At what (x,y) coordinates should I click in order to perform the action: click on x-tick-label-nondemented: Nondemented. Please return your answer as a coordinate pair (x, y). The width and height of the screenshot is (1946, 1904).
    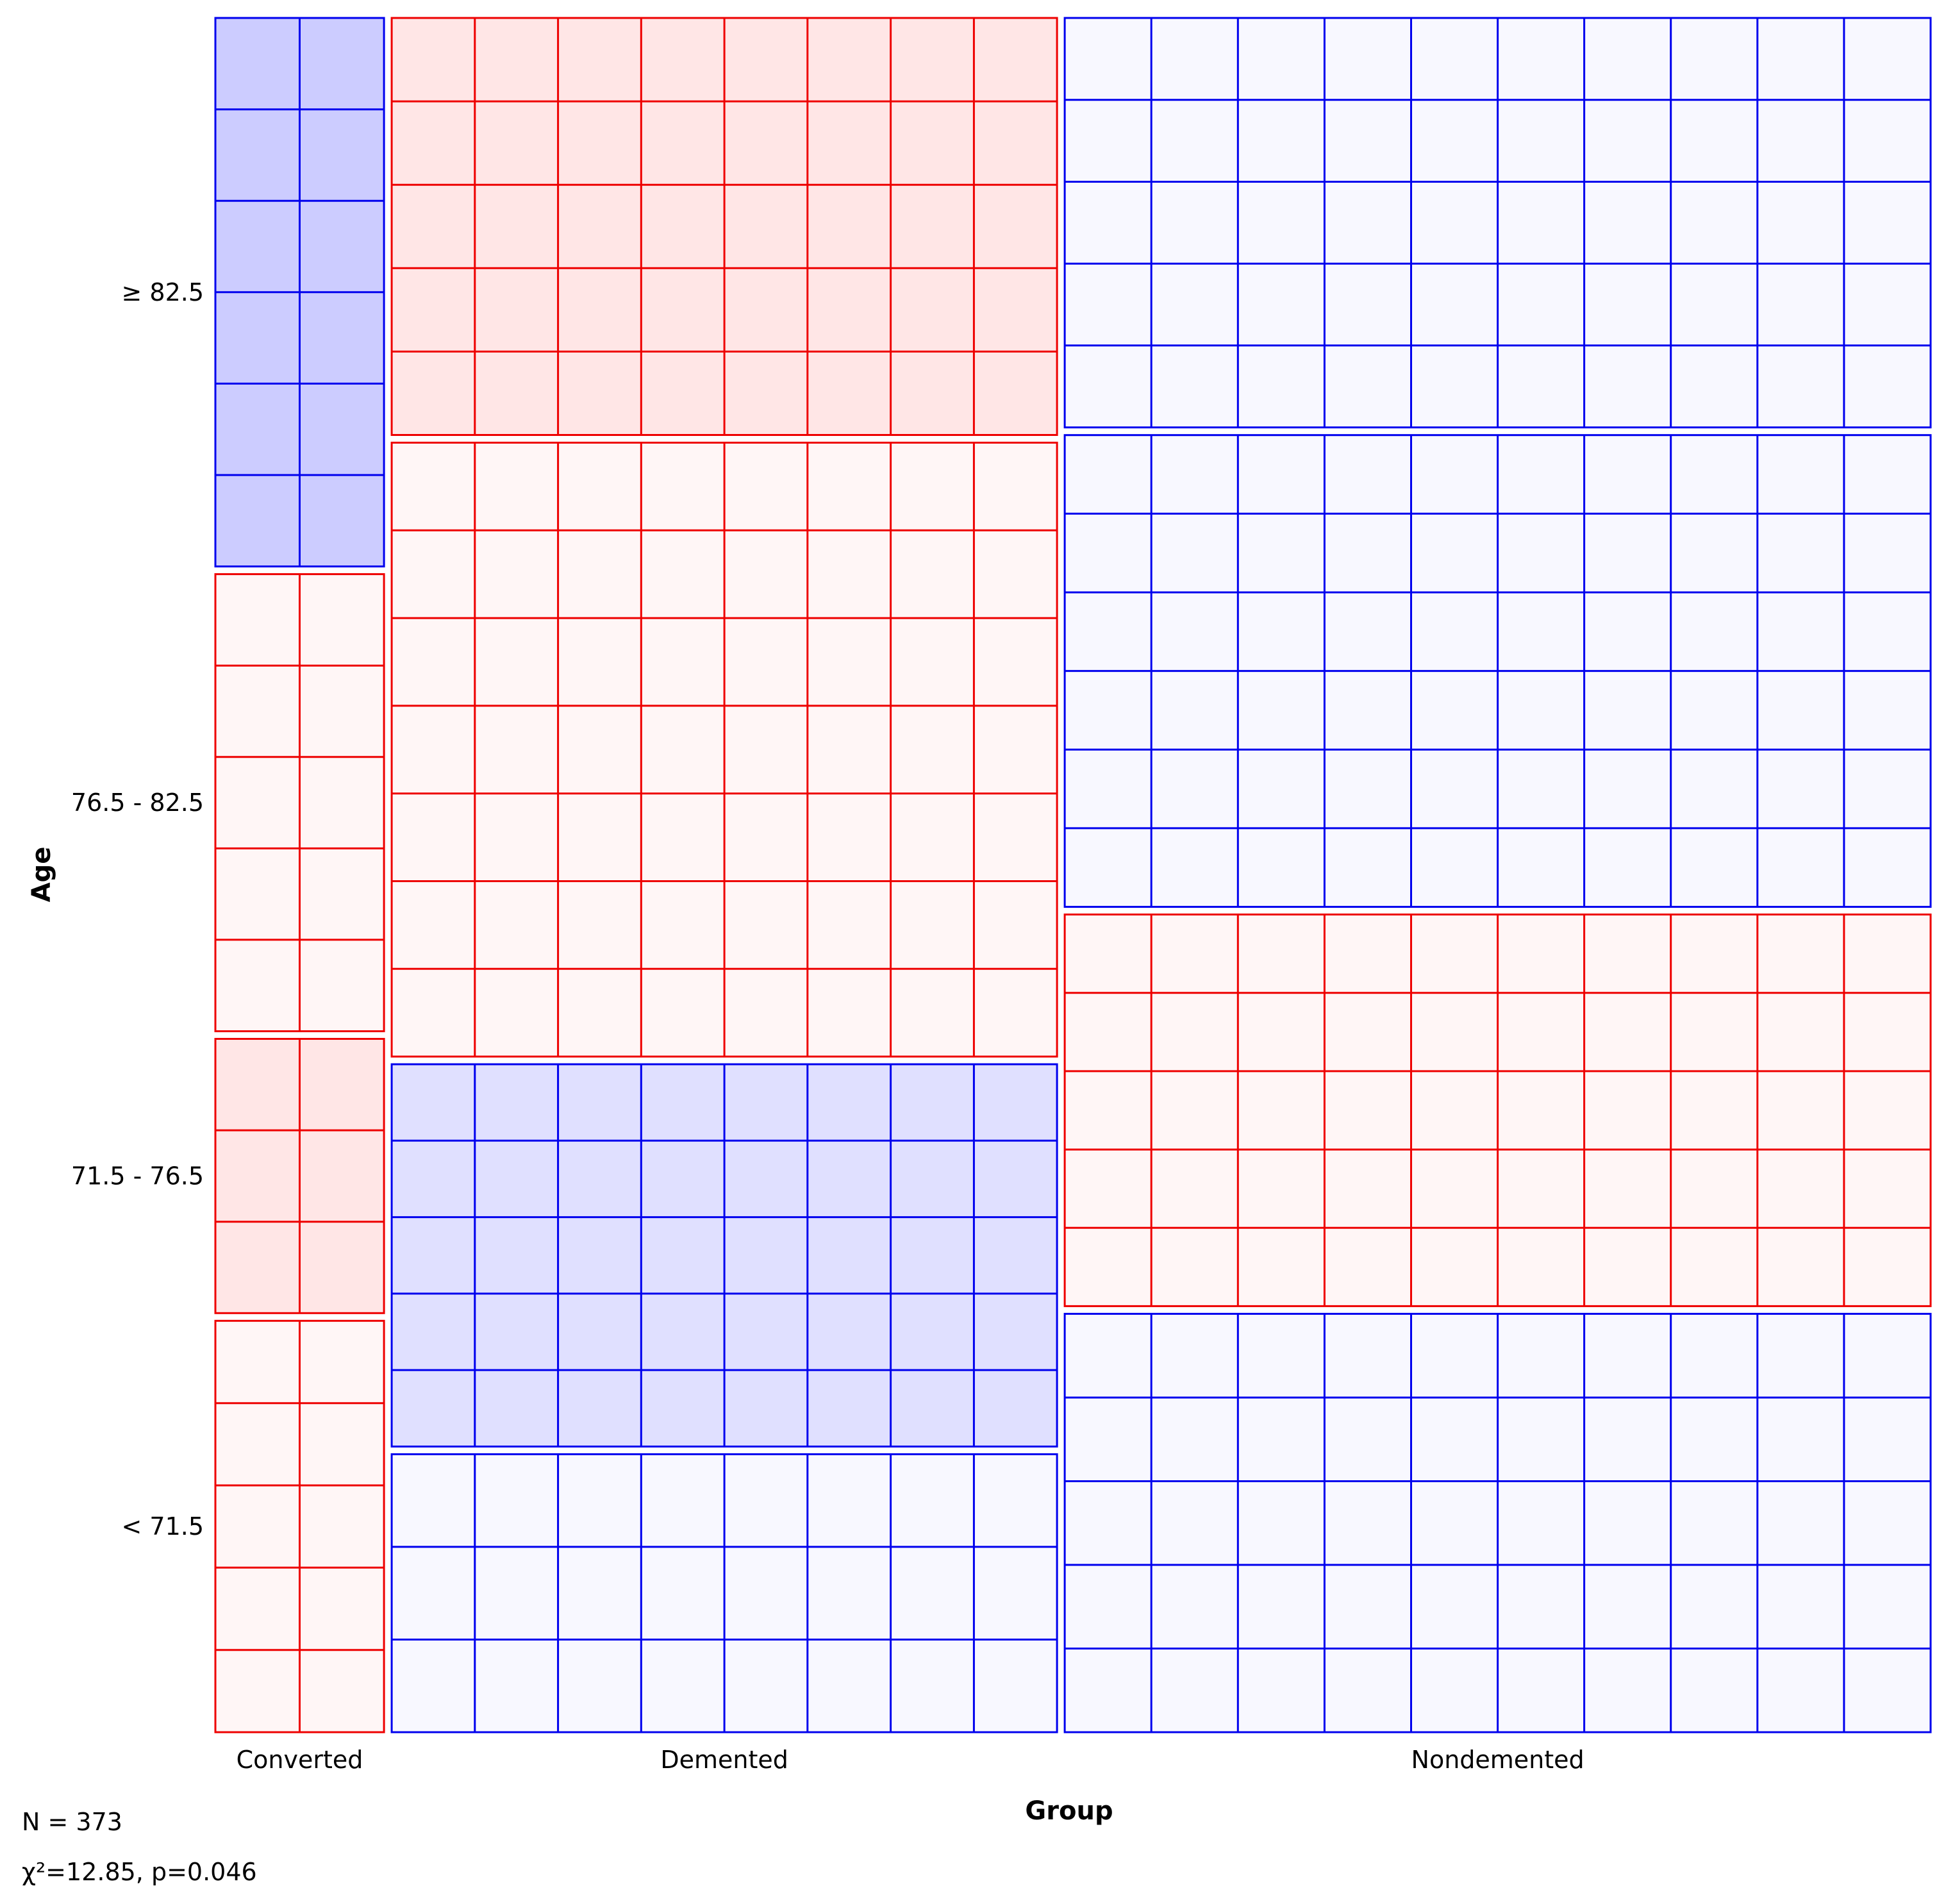
    Looking at the image, I should click on (1497, 1760).